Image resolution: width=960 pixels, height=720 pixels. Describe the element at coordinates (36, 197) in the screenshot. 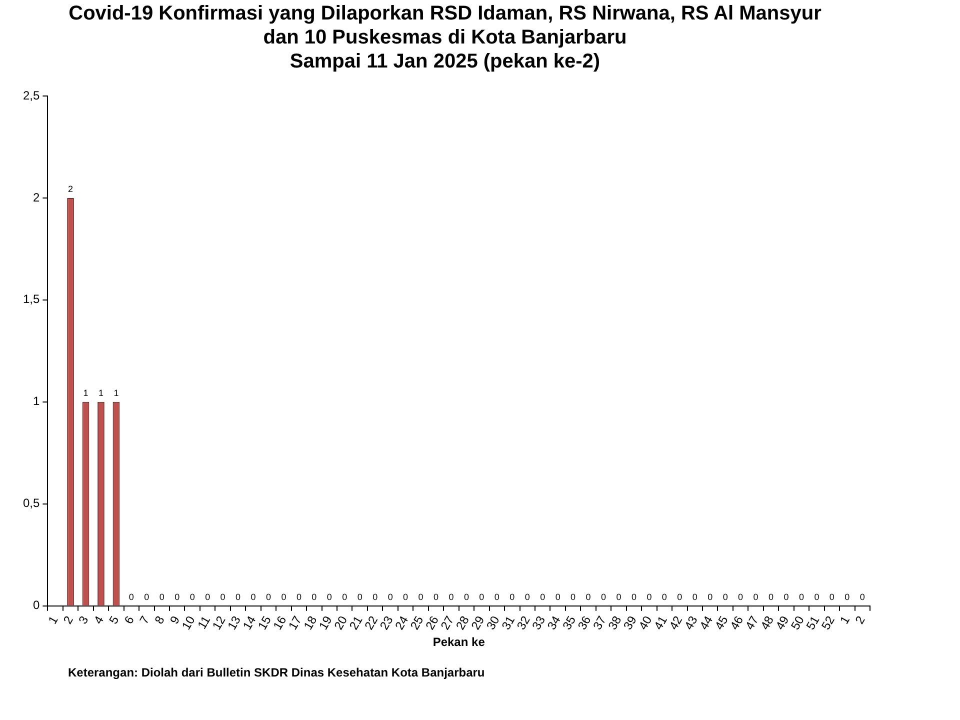

I see `y-tick-label: 2` at that location.